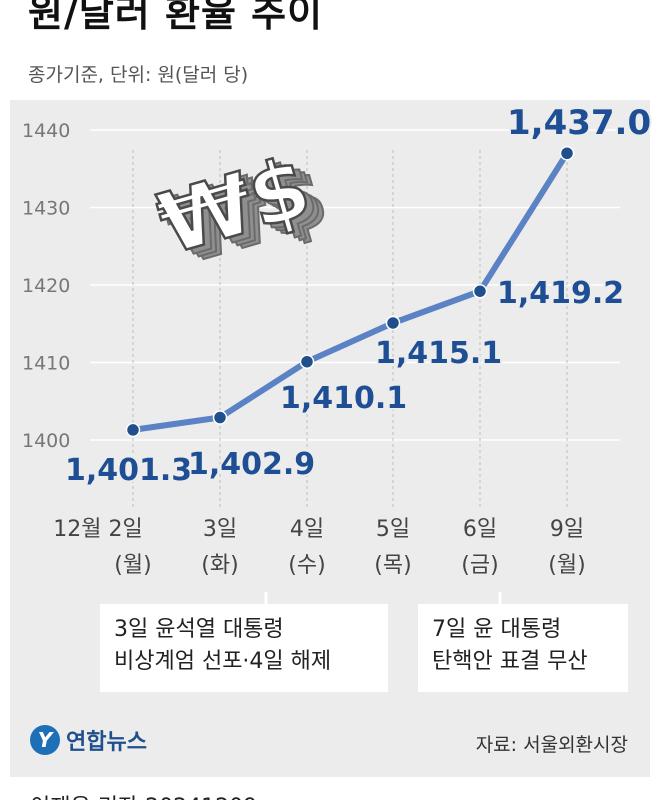 This screenshot has height=800, width=658. Describe the element at coordinates (319, 547) in the screenshot. I see `x-axis: 12월 2일 (월) 3일 (화) 4일 (수) 5일 (목) 6일 (금) 9일 (월)` at that location.